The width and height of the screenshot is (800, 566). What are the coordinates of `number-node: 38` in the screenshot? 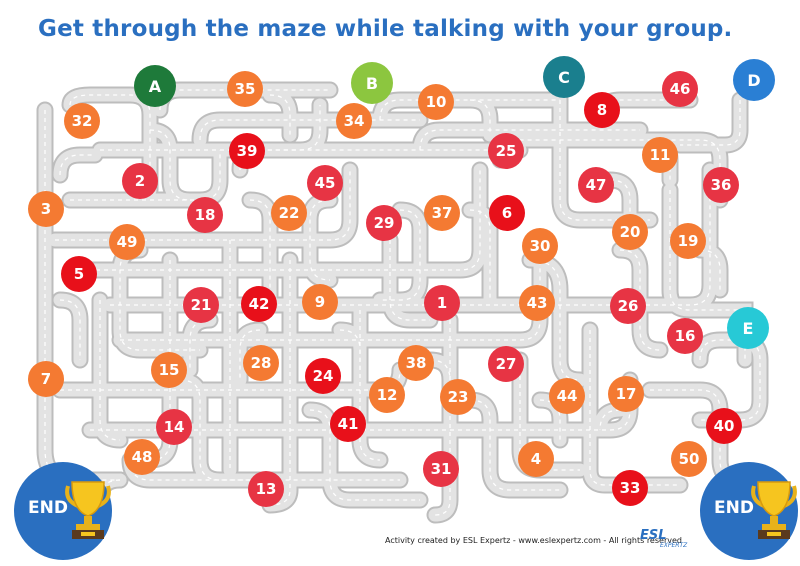 It's located at (416, 363).